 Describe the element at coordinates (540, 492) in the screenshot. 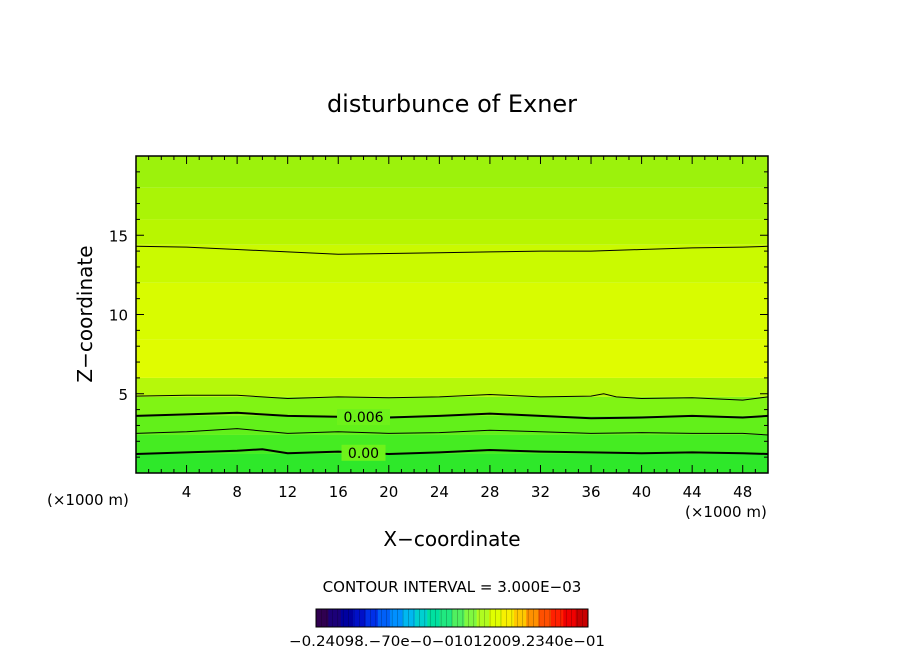

I see `x-tick-label: 32` at that location.